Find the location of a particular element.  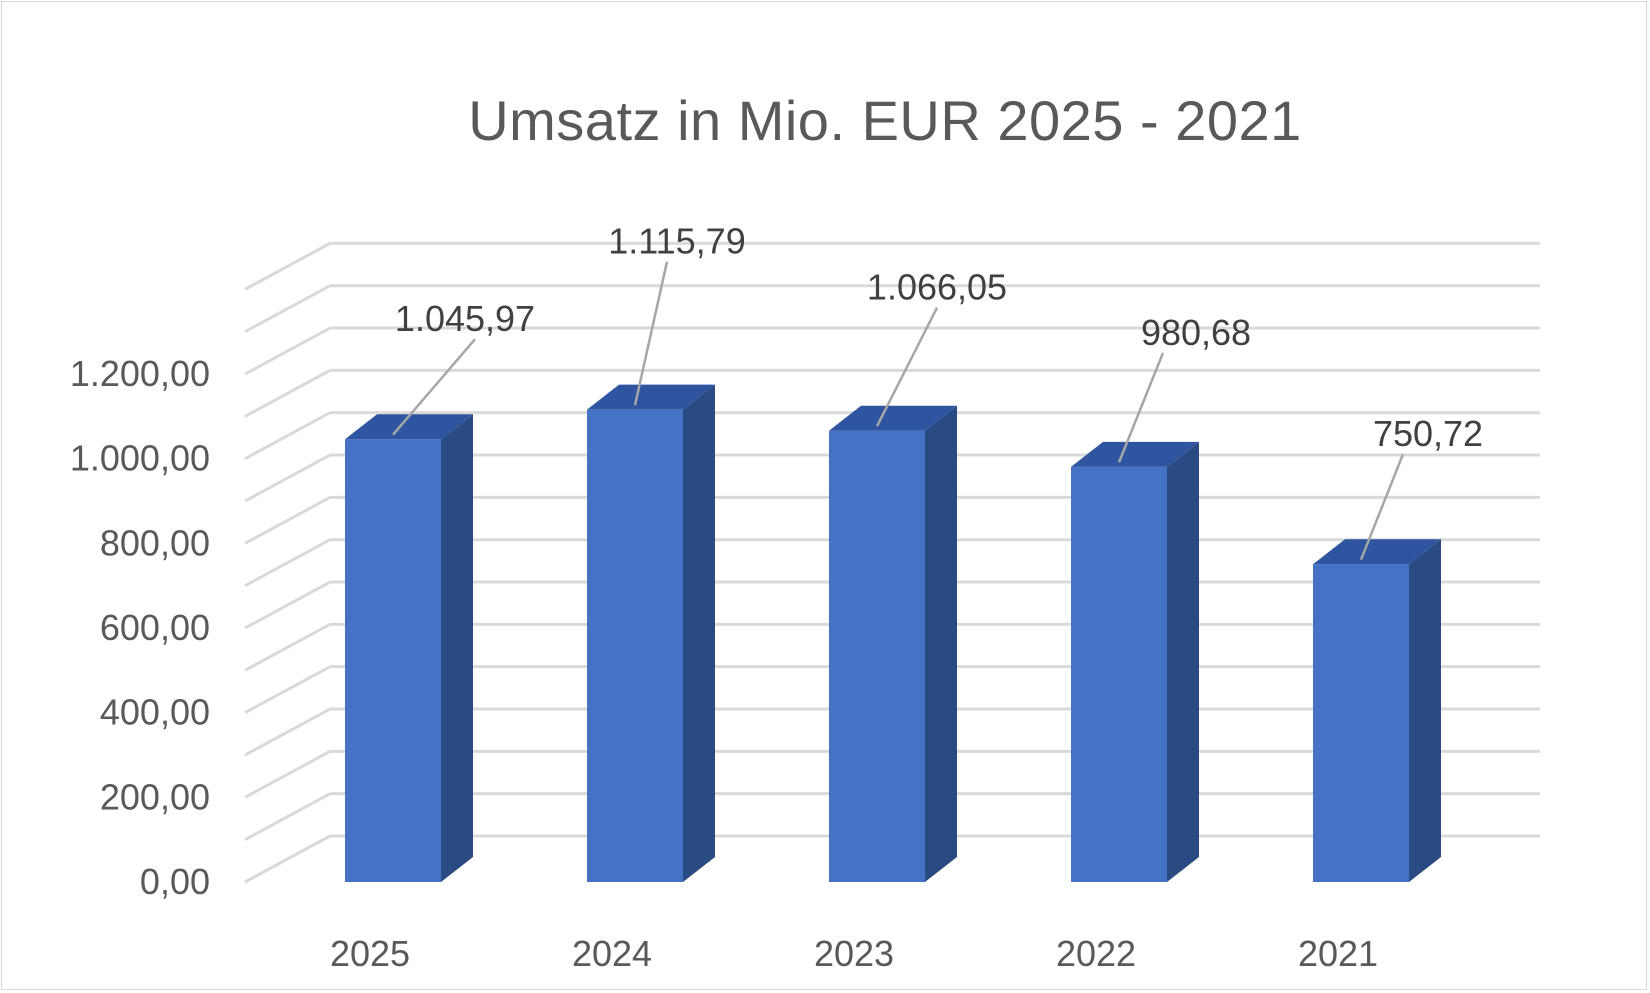

x-axis-tick-labels: 2025 2024 2023 2022 2021 is located at coordinates (854, 953).